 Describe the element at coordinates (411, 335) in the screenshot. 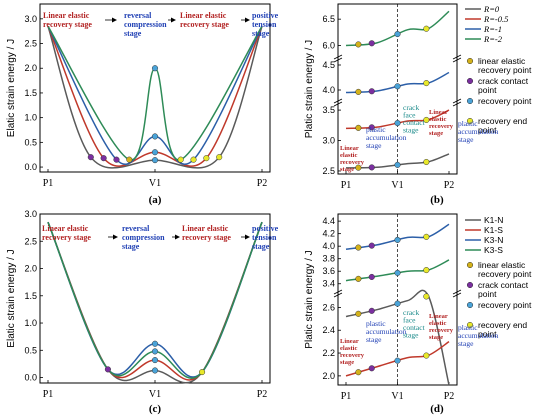

I see `stage-label-3: stage` at that location.